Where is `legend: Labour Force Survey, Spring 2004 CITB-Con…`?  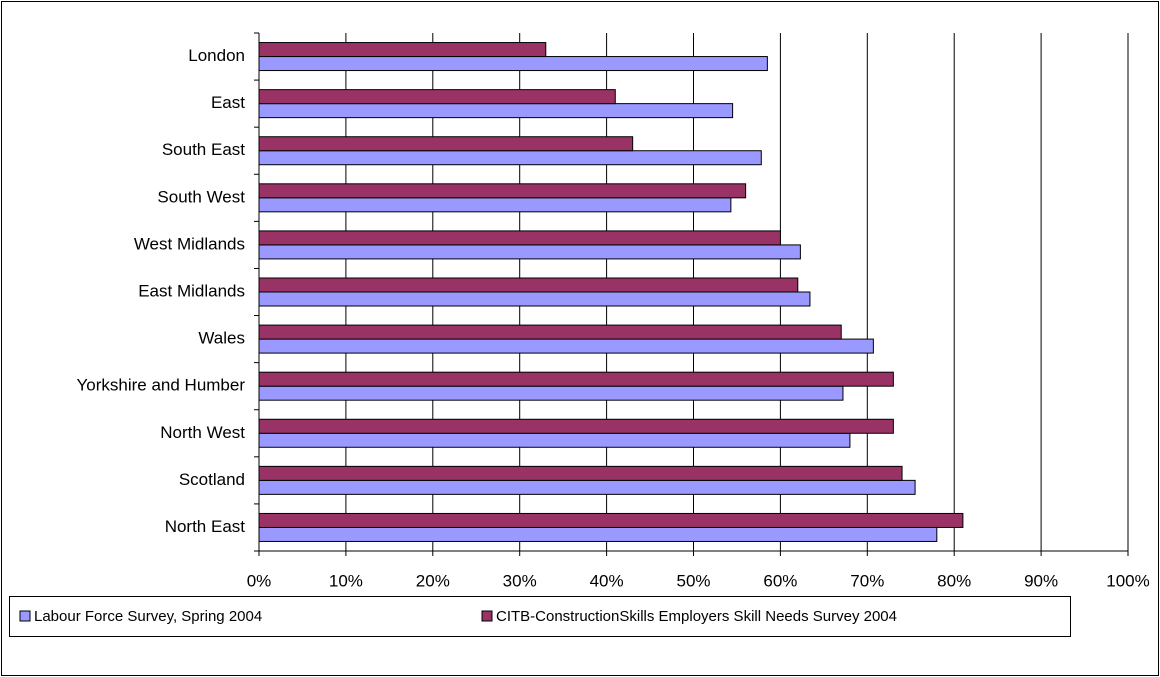 legend: Labour Force Survey, Spring 2004 CITB-Con… is located at coordinates (458, 616).